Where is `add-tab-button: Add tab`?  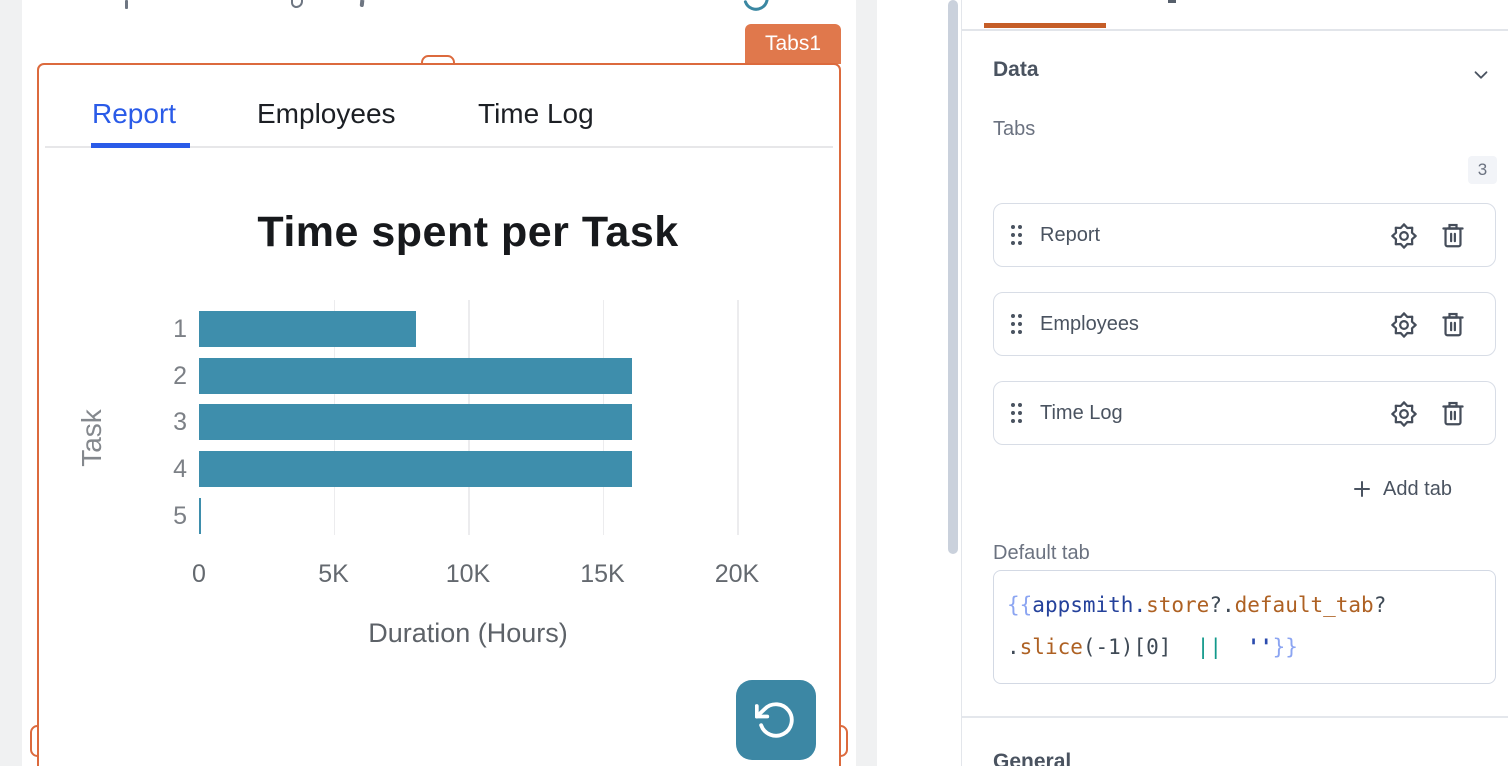
add-tab-button: Add tab is located at coordinates (1401, 489).